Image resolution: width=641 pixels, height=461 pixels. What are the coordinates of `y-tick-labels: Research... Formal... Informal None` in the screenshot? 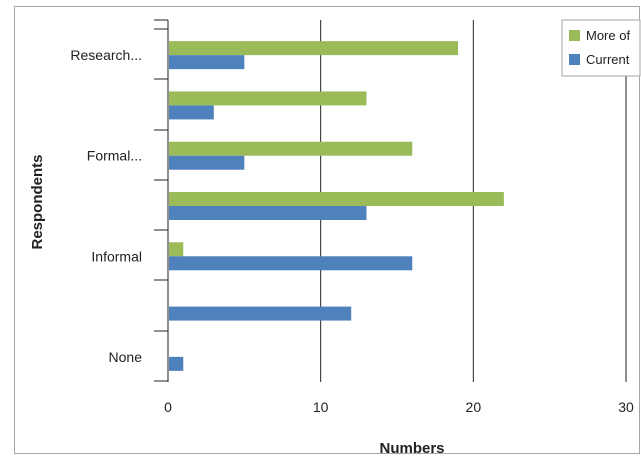 It's located at (106, 206).